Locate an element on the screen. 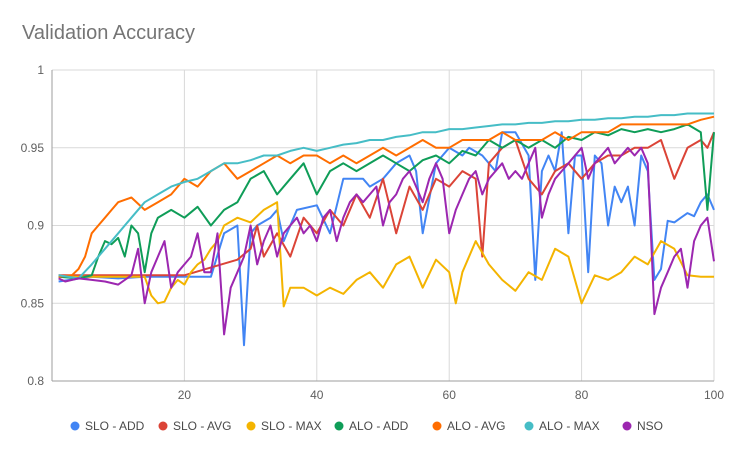  legend-label-alo-max: ALO - MAX is located at coordinates (569, 426).